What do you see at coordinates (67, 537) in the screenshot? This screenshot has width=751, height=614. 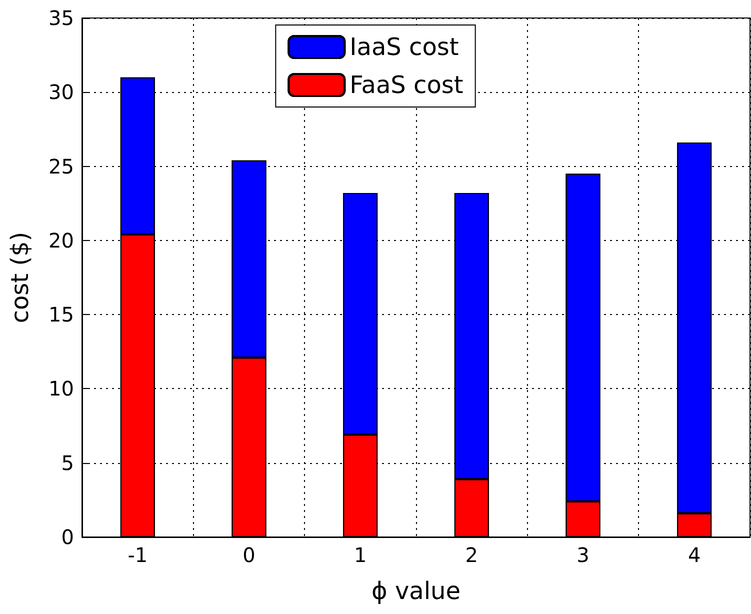 I see `y-tick-label: 0` at bounding box center [67, 537].